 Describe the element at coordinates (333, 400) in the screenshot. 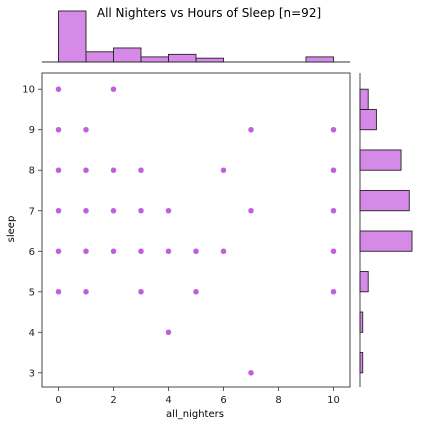

I see `x-tick-label: 10` at that location.